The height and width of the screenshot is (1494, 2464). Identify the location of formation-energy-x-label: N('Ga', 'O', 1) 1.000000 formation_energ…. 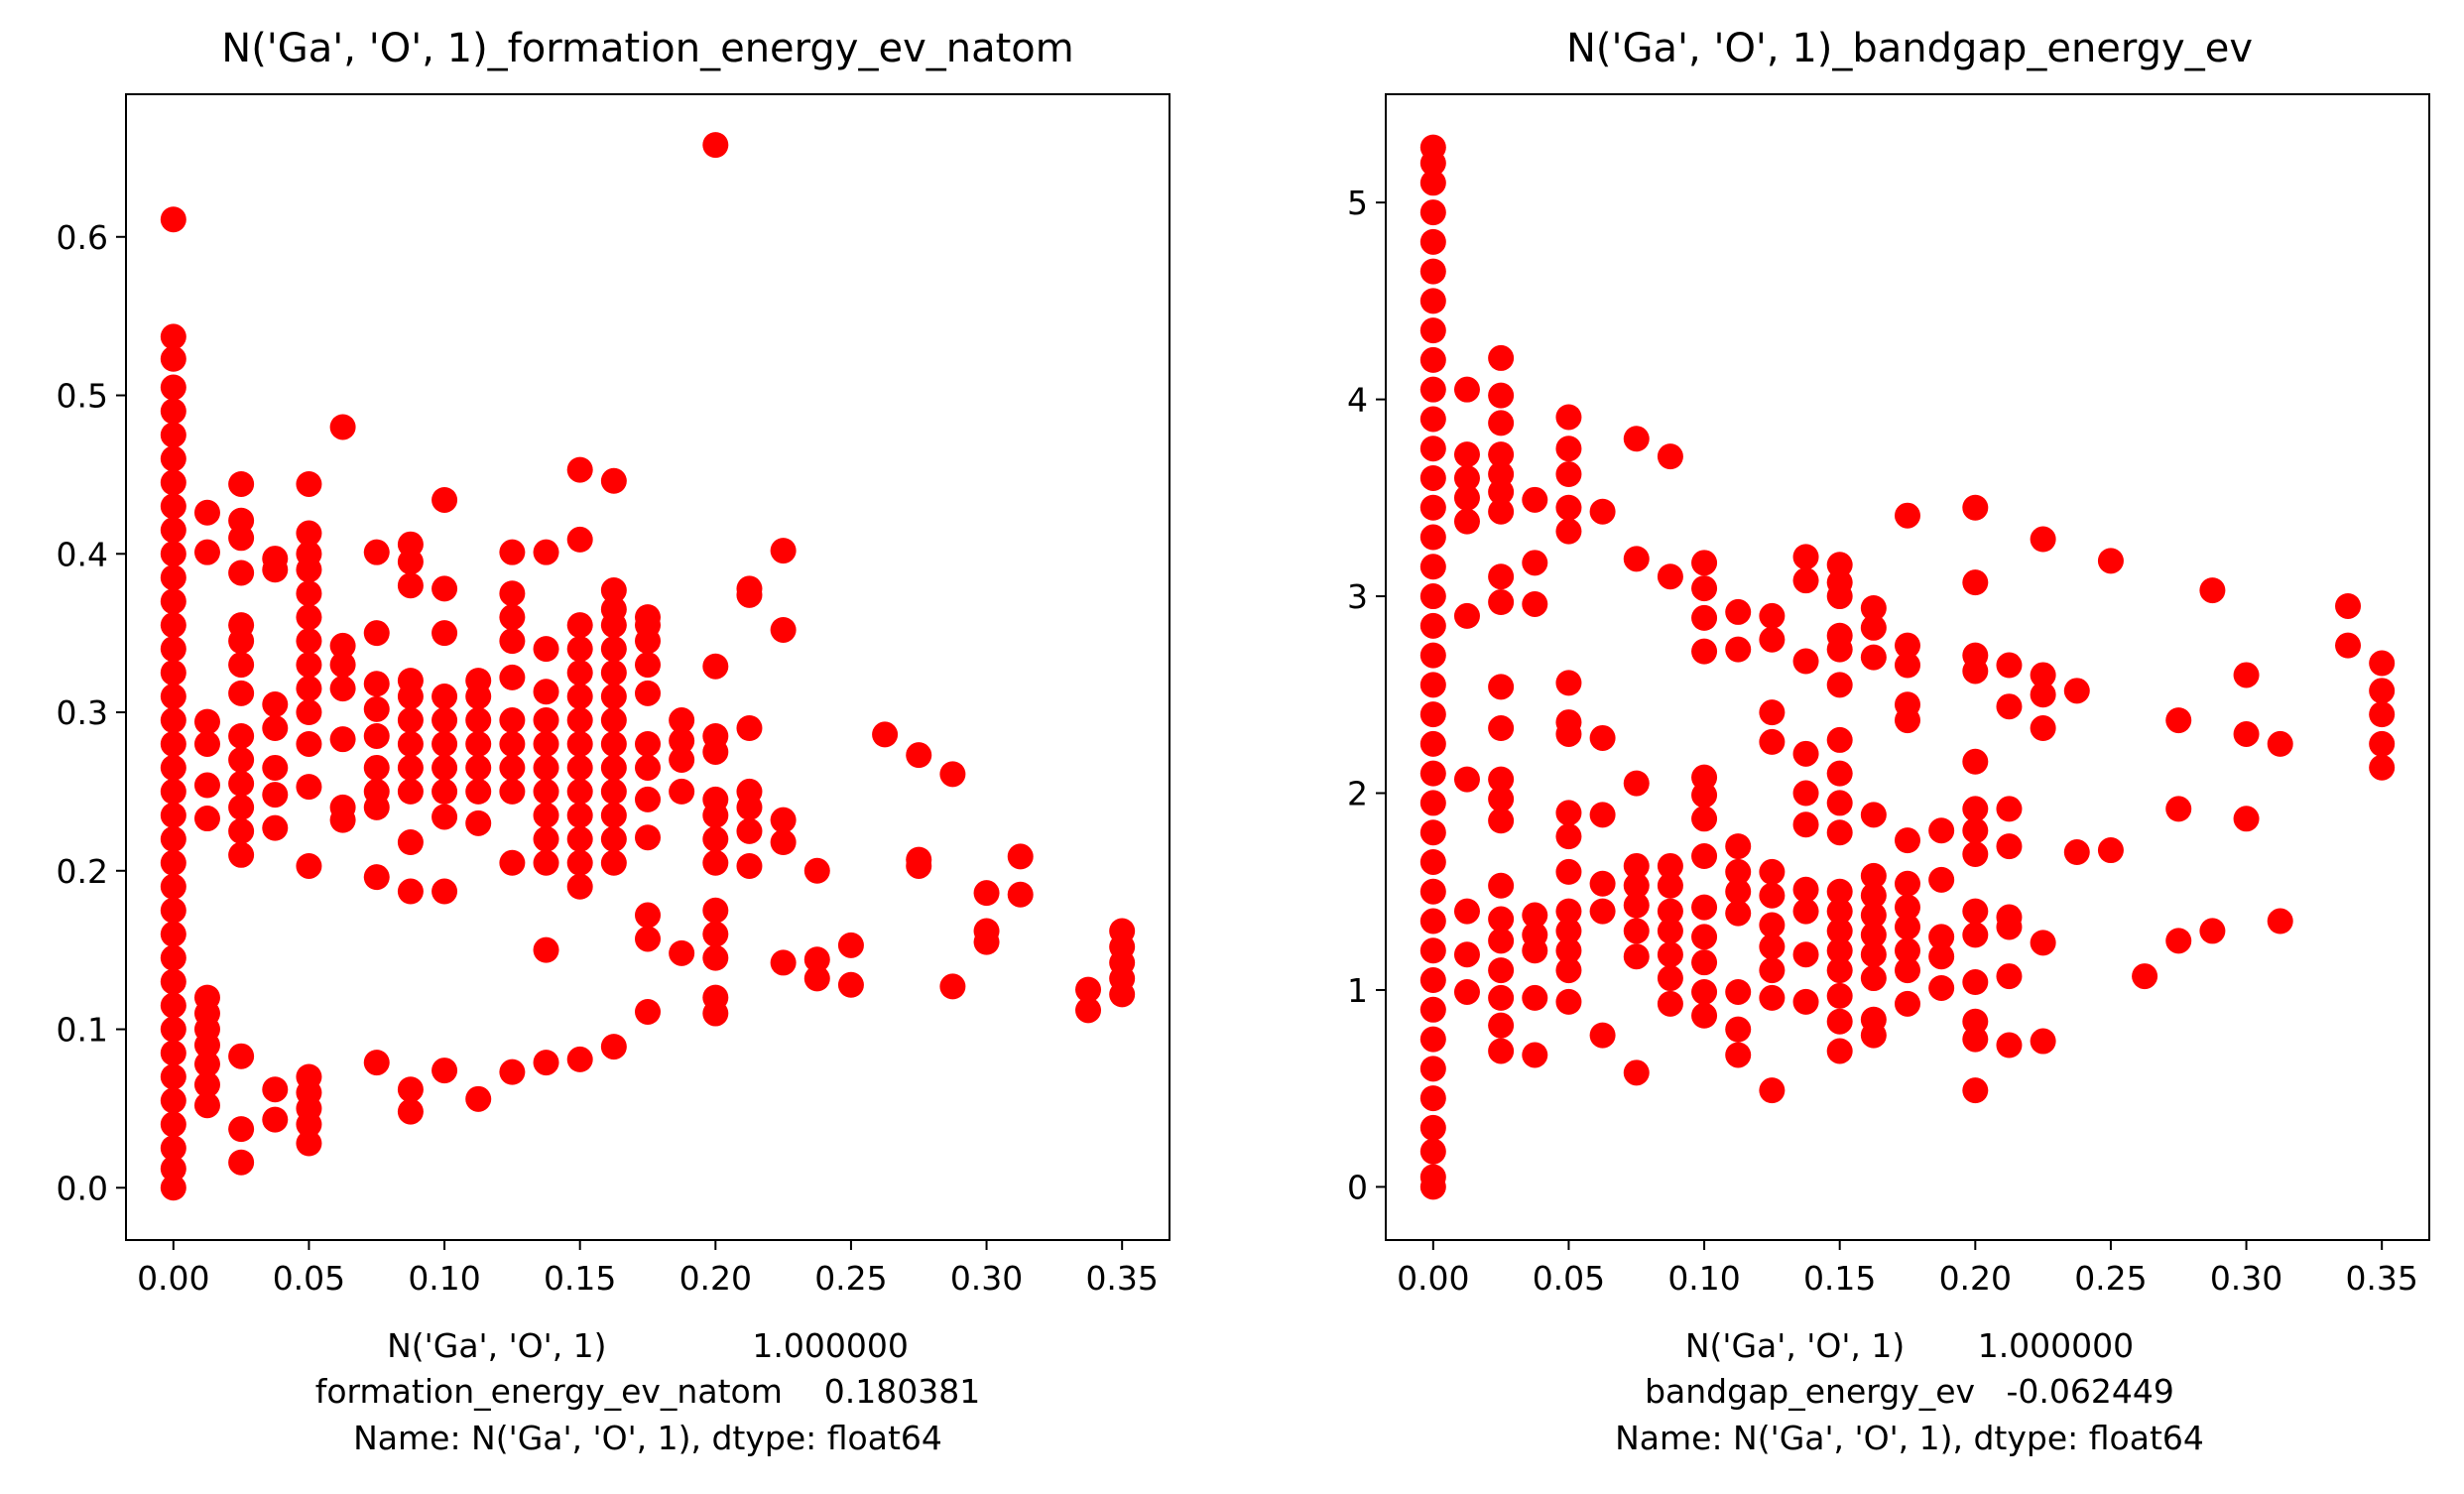
(648, 1391).